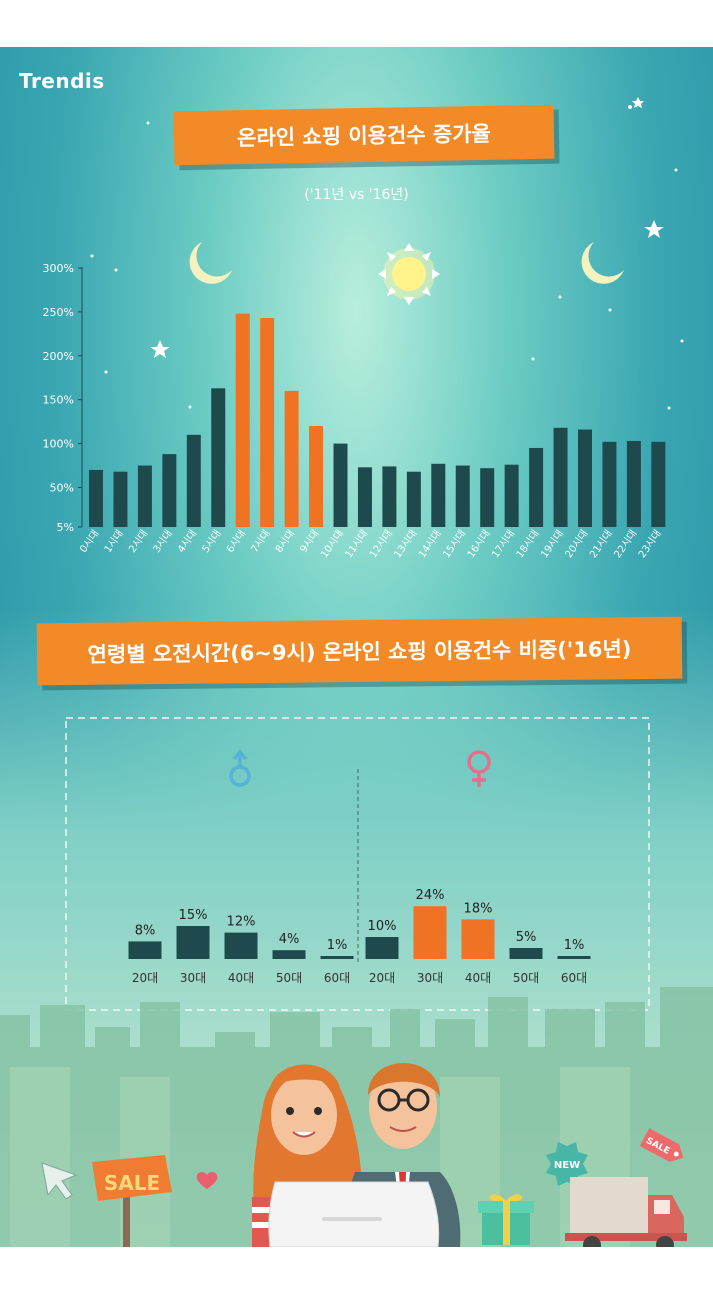 Image resolution: width=713 pixels, height=1294 pixels. I want to click on bar-value-label: 5%, so click(526, 937).